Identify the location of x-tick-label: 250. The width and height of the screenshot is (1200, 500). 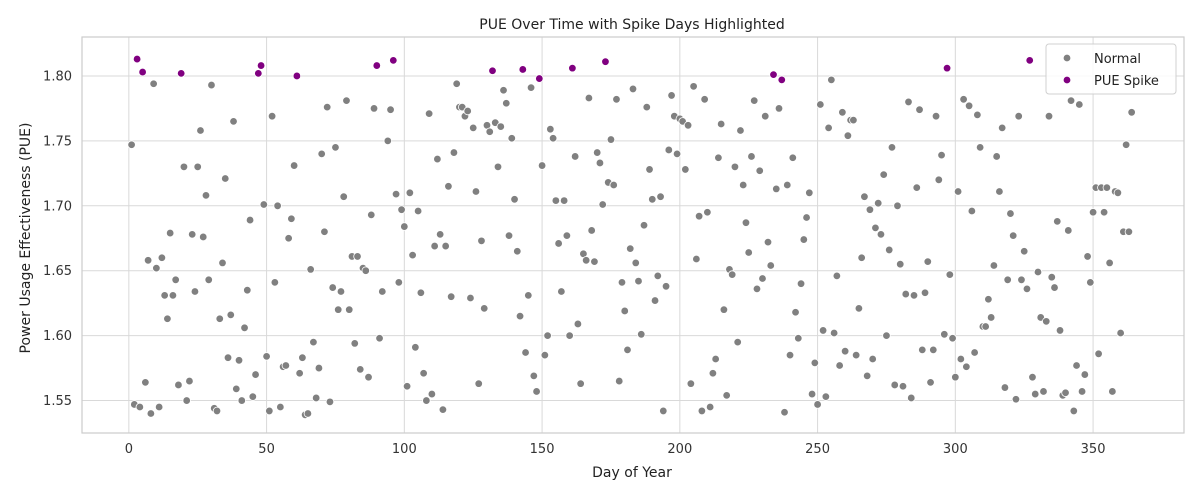
(817, 449).